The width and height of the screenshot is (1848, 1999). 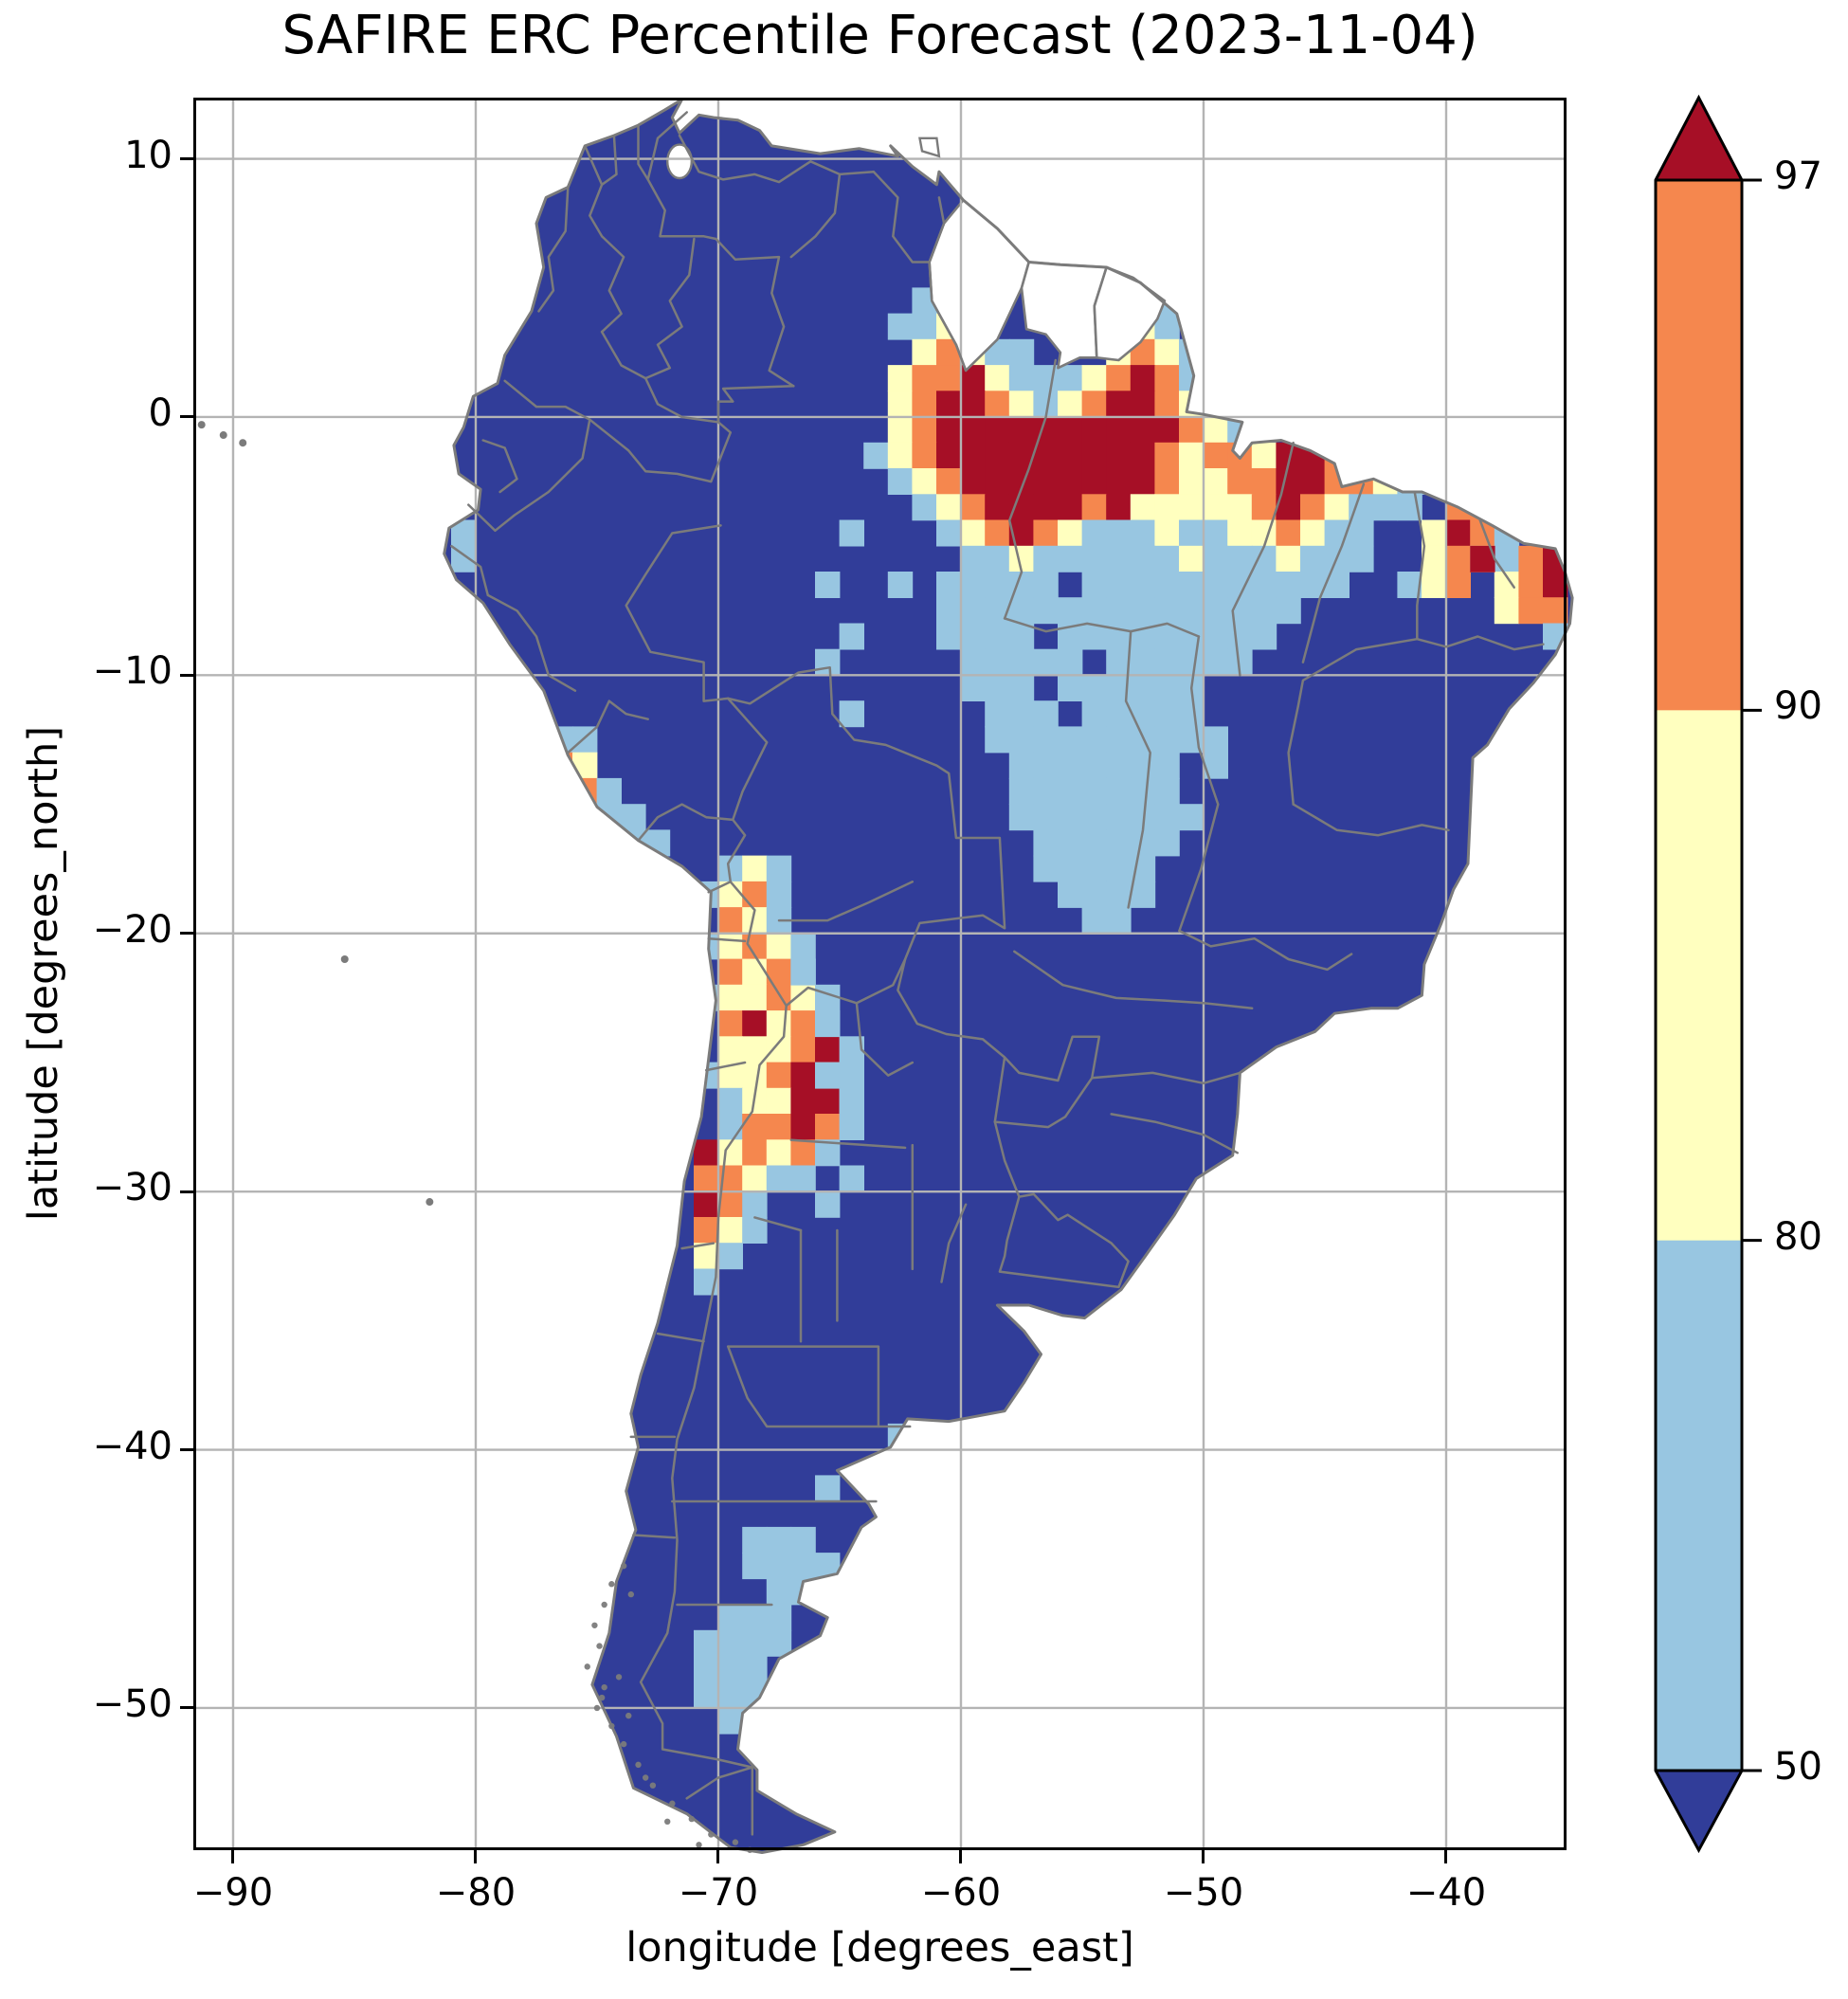 What do you see at coordinates (132, 1188) in the screenshot?
I see `y-tick-label: −30` at bounding box center [132, 1188].